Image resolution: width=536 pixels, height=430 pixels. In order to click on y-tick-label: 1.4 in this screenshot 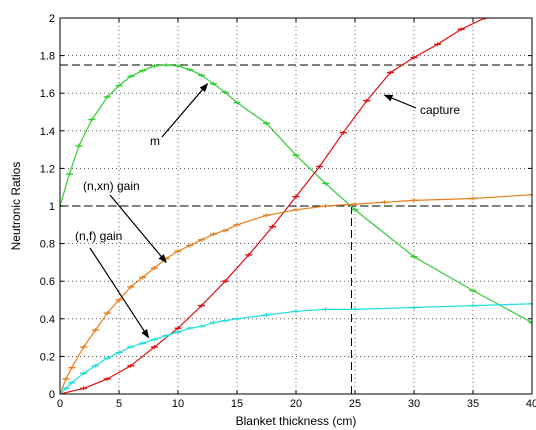, I will do `click(47, 132)`.